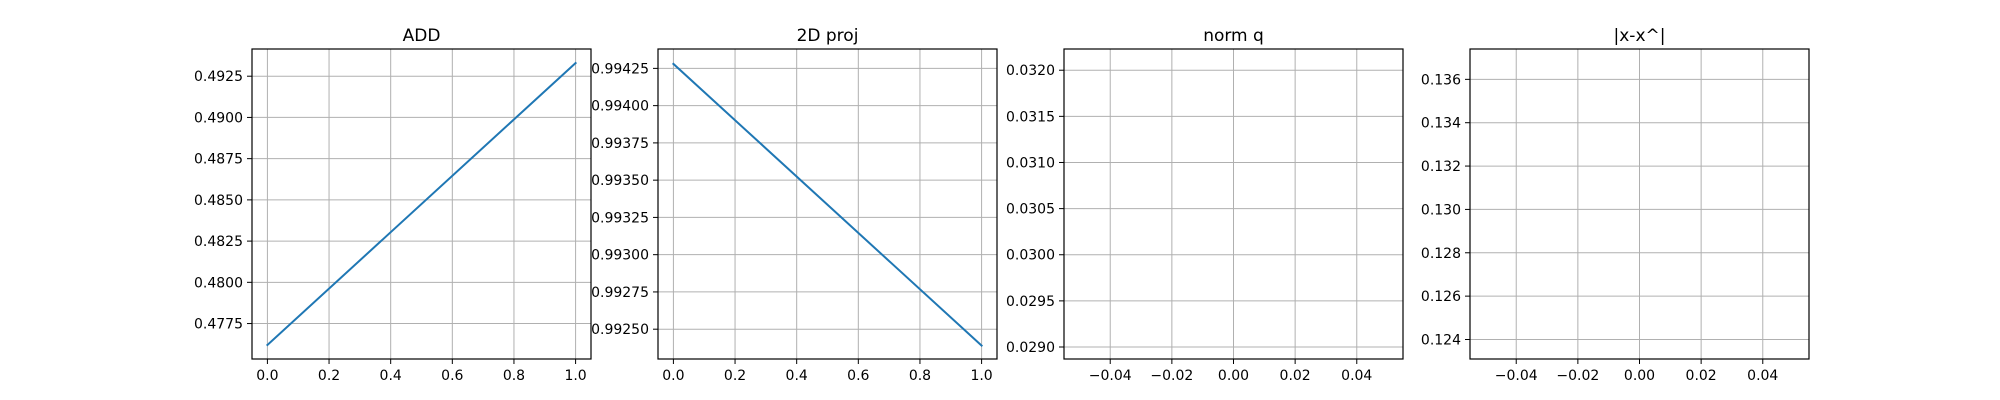 This screenshot has height=400, width=2000. What do you see at coordinates (1030, 302) in the screenshot?
I see `y-tick-label: 0.0295` at bounding box center [1030, 302].